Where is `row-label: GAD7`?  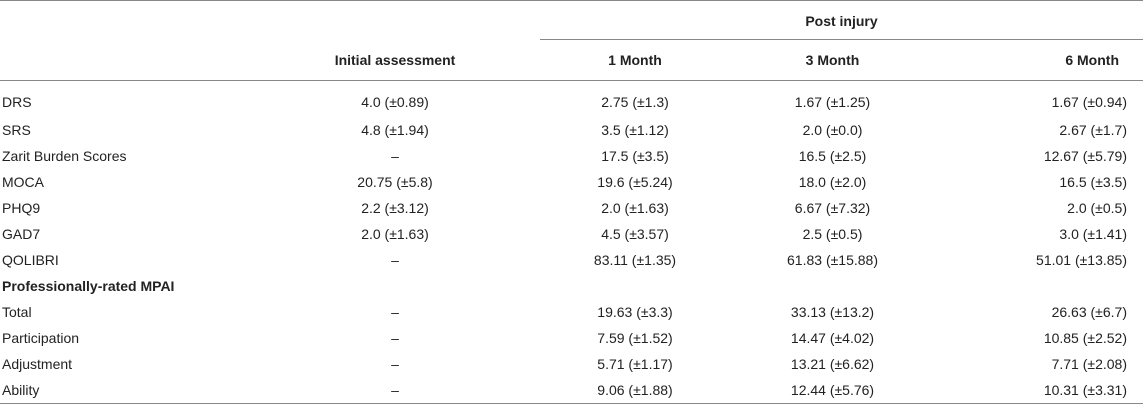
row-label: GAD7 is located at coordinates (21, 234).